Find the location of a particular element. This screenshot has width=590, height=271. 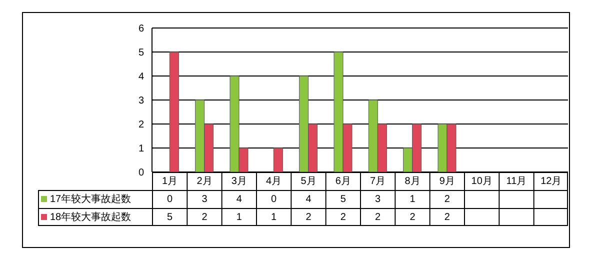

x-tick-label: 1月 is located at coordinates (170, 182).